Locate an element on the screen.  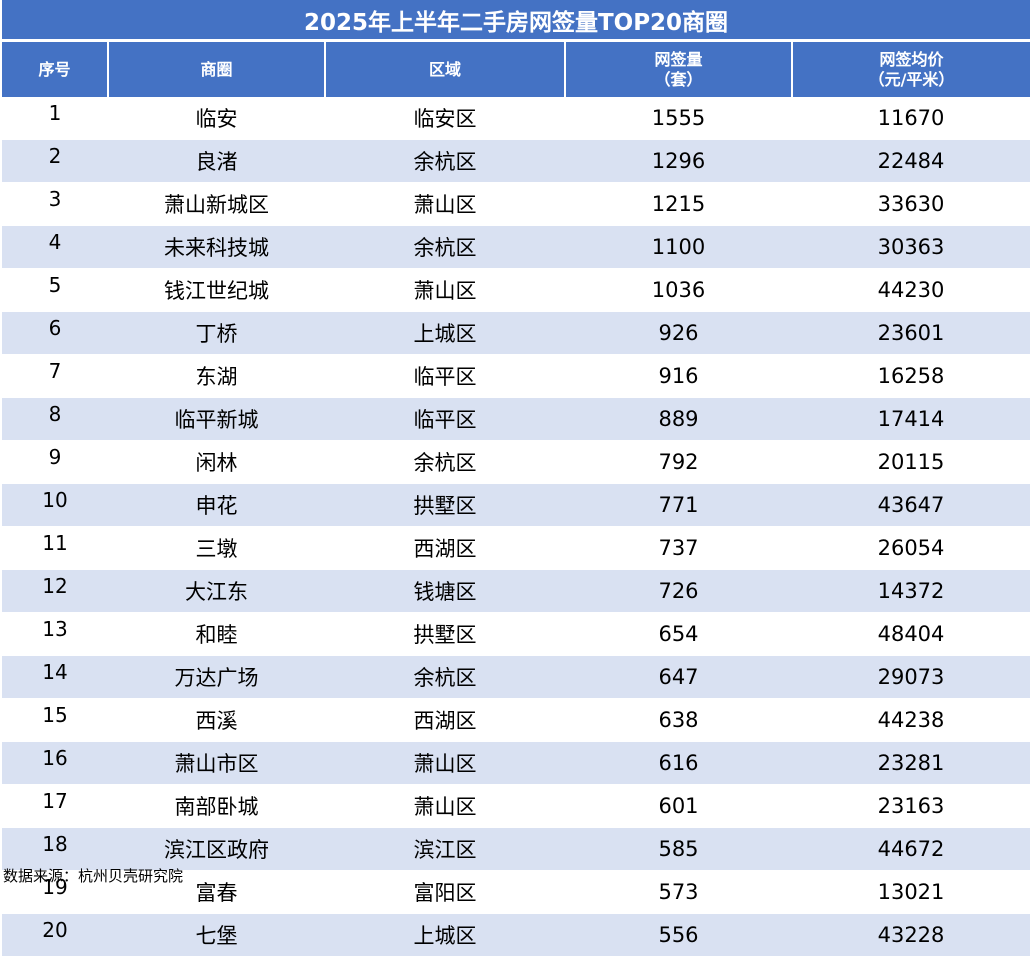
table-row: 9 闲林 余杭区 792 20115 is located at coordinates (516, 462).